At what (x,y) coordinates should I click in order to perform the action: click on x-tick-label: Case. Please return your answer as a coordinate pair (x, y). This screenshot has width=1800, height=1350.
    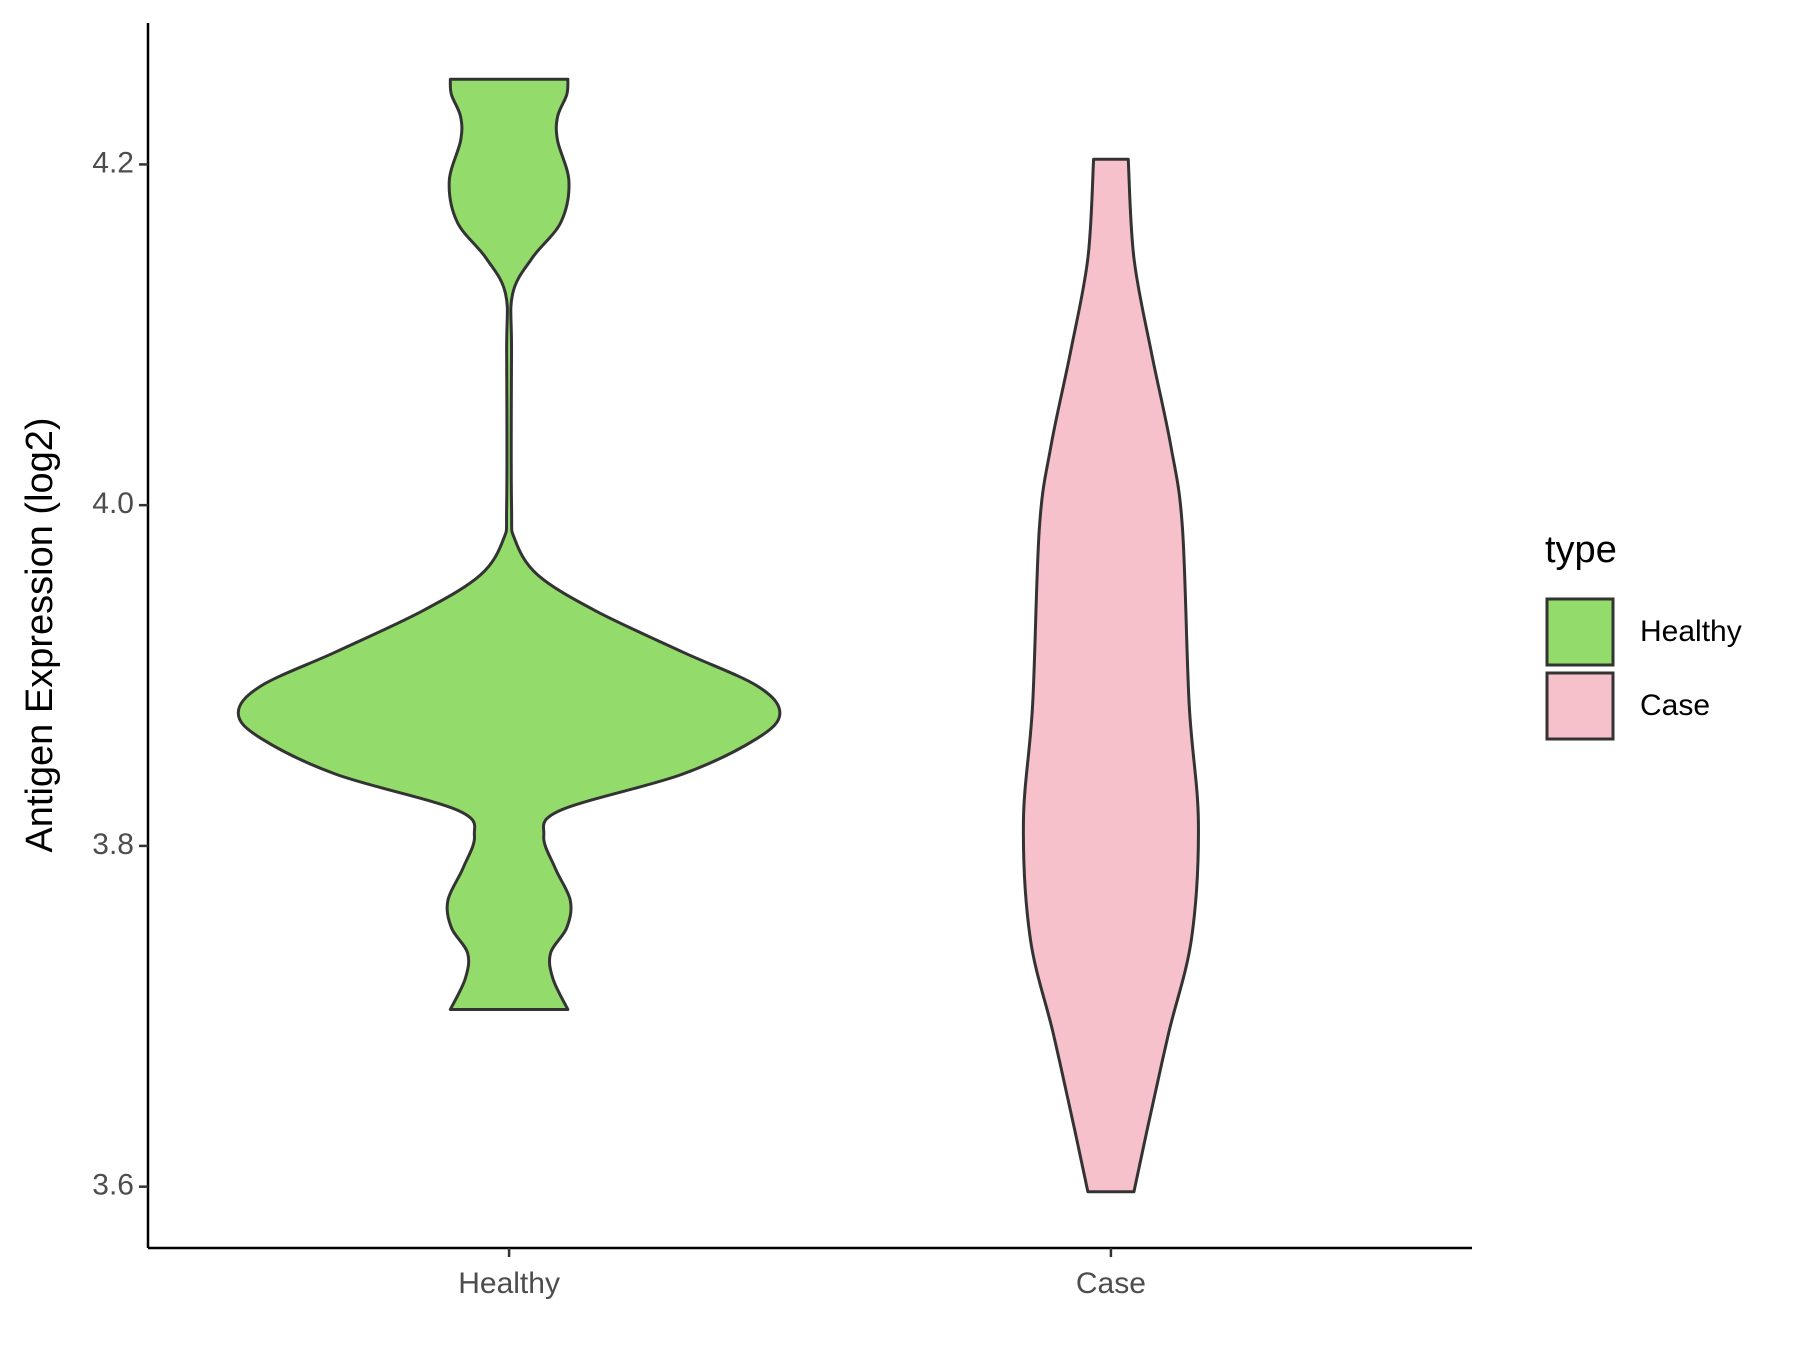
    Looking at the image, I should click on (1111, 1283).